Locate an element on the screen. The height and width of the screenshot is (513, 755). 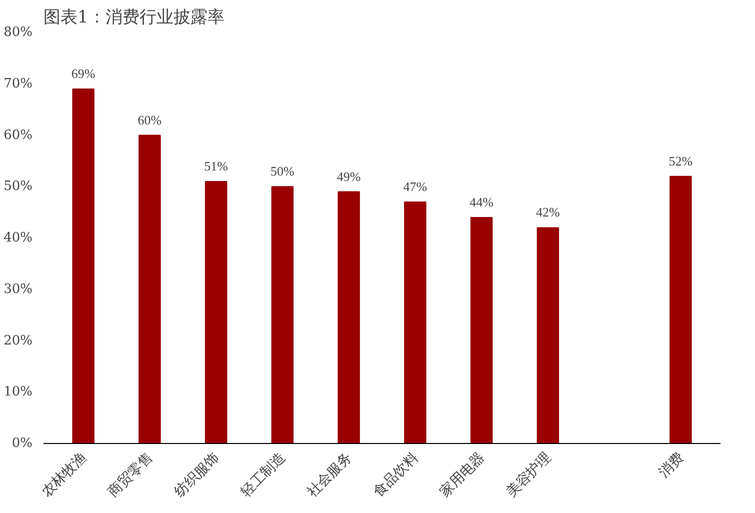
y-tick-label: 40% is located at coordinates (18, 238).